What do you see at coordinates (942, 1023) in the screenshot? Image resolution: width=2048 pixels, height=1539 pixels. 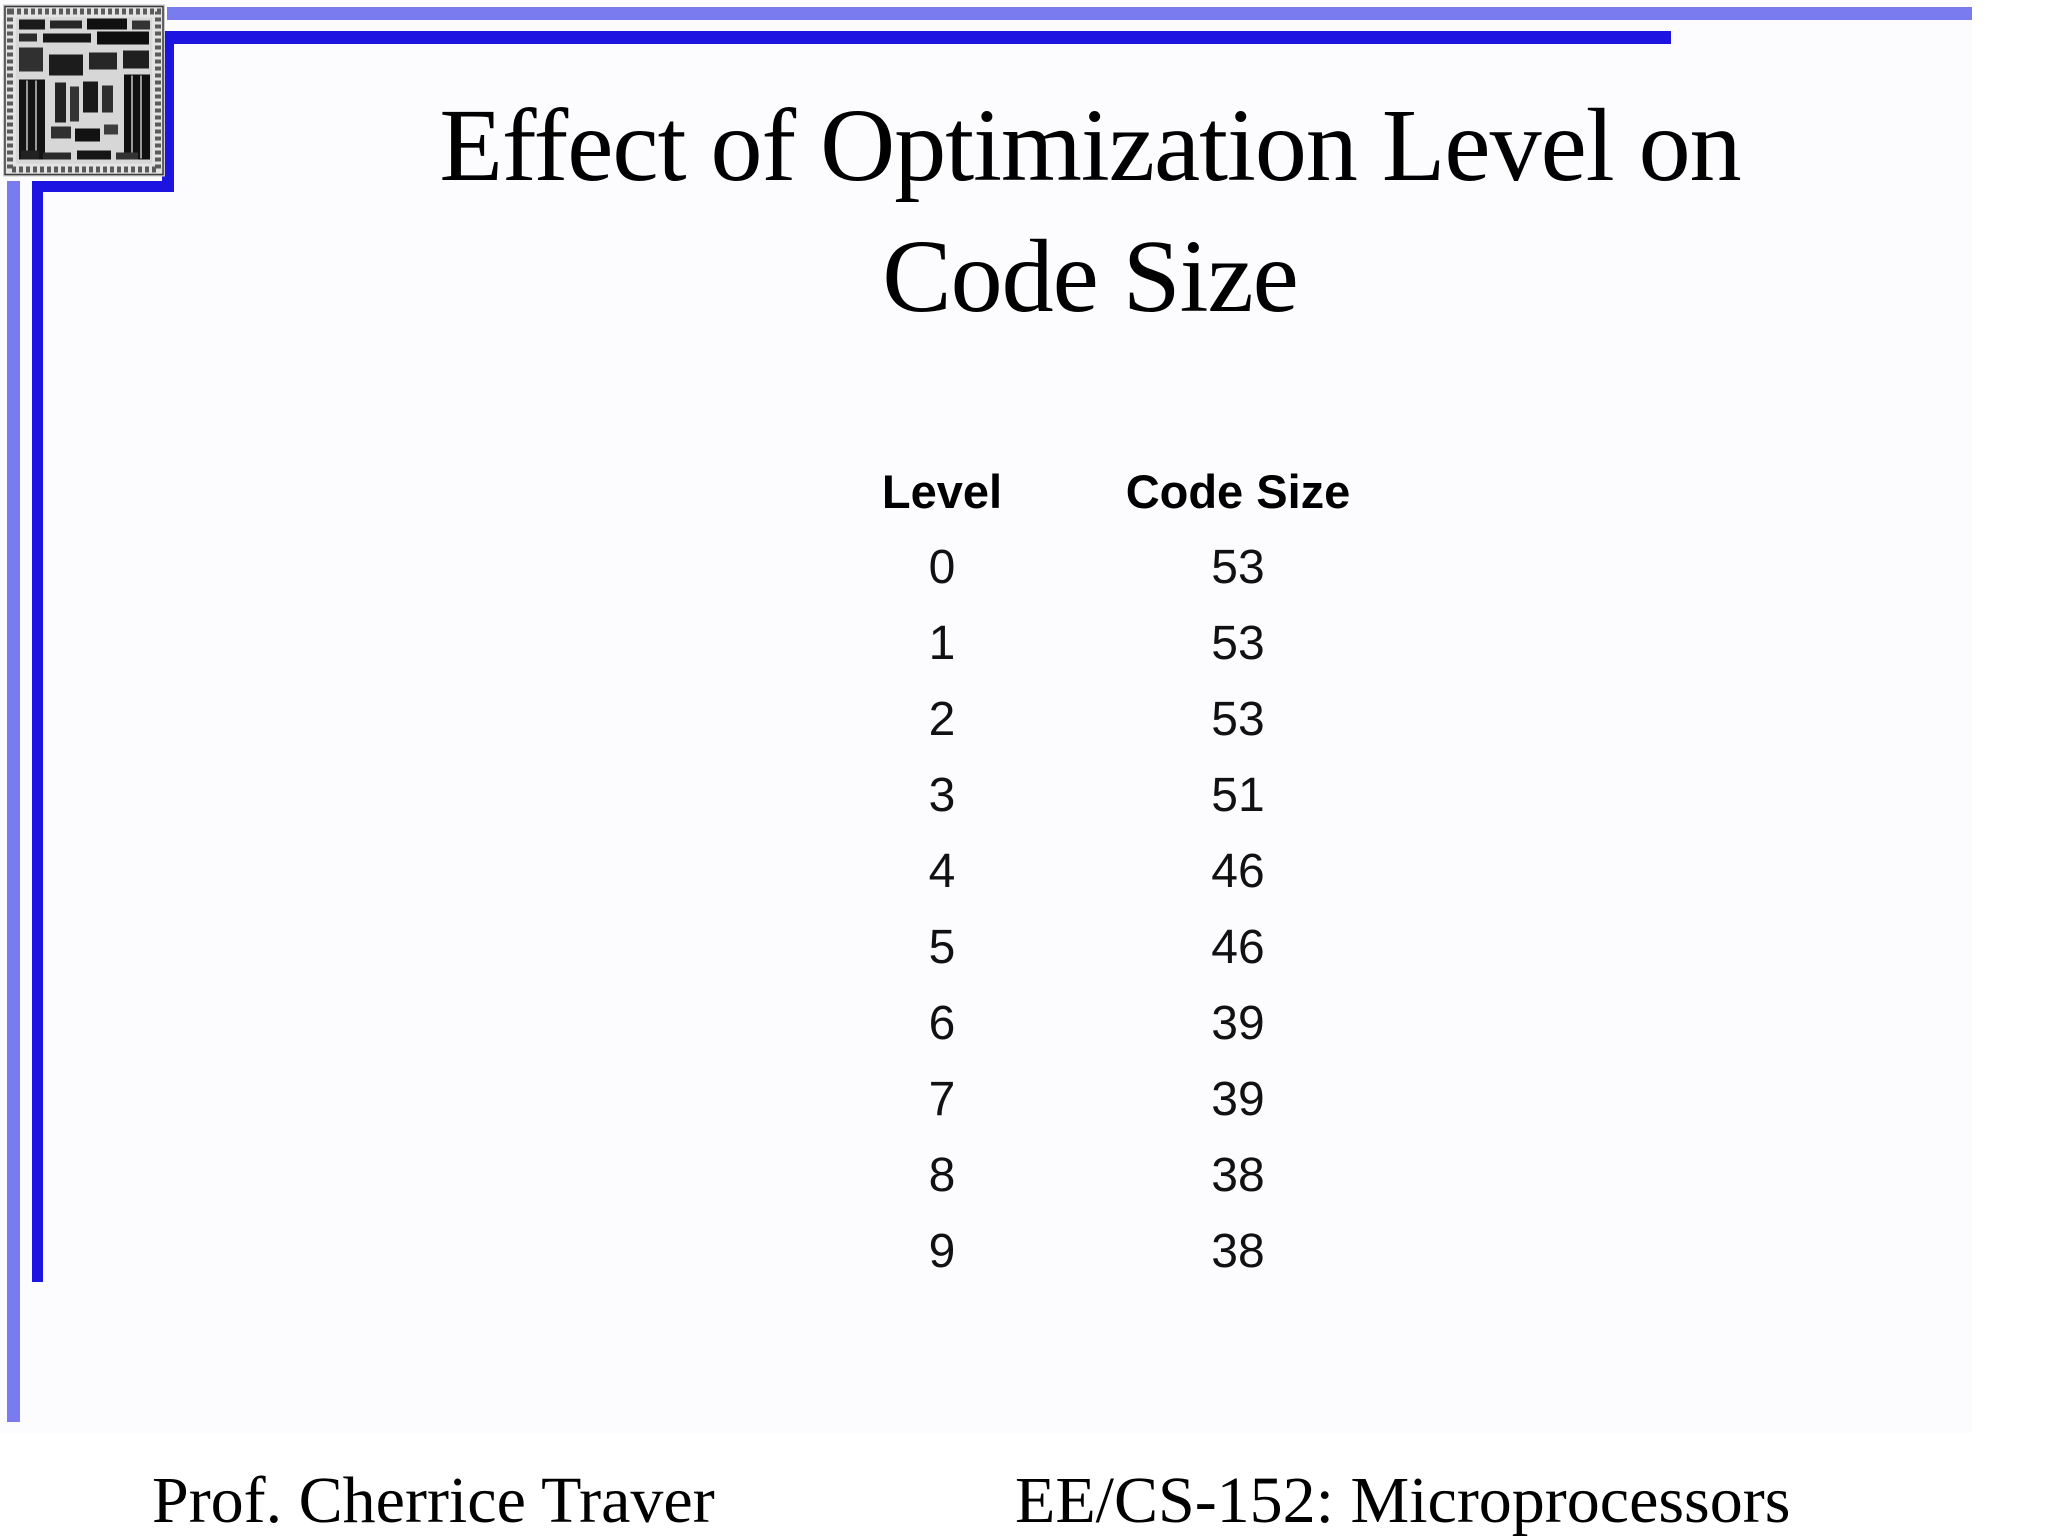 I see `level-cell: 6` at bounding box center [942, 1023].